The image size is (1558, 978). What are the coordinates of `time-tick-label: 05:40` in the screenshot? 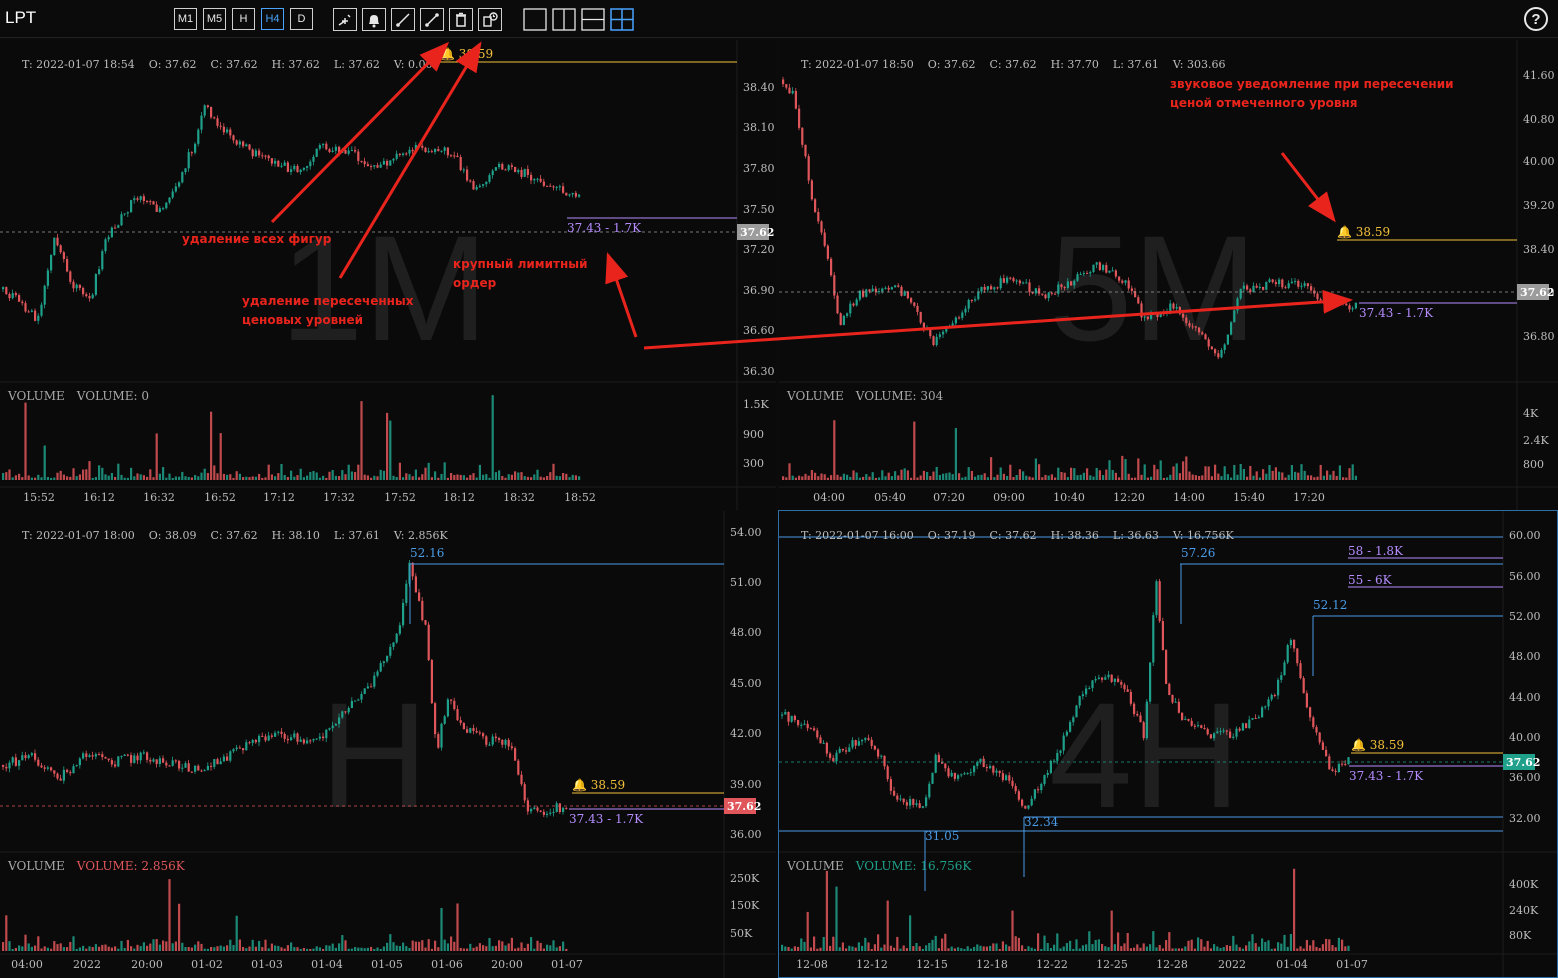 It's located at (890, 497).